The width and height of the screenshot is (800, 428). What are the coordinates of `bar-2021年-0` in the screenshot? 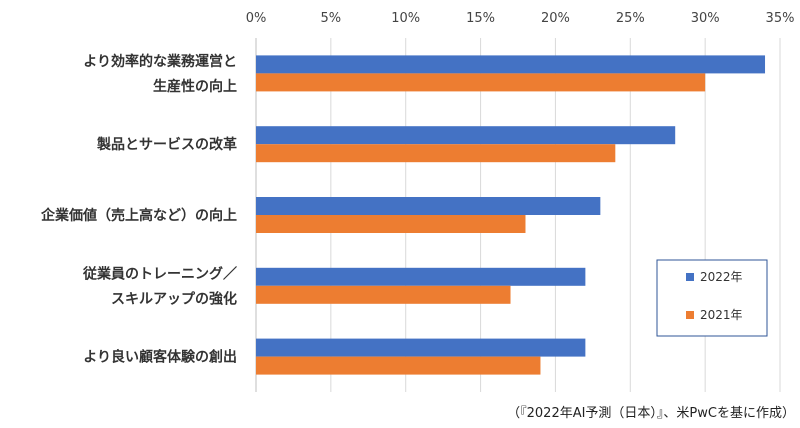 It's located at (481, 82).